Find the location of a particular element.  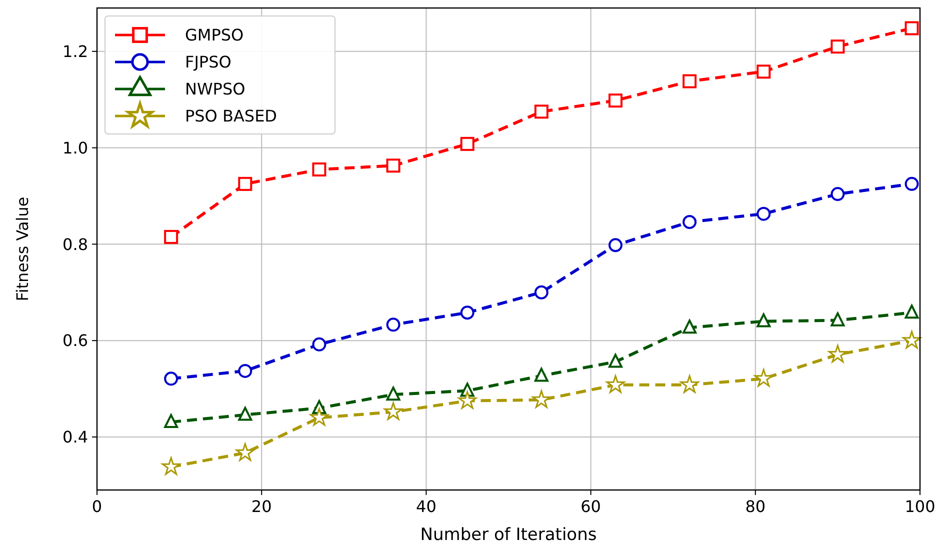

y-tick-label: 1.2 is located at coordinates (75, 51).